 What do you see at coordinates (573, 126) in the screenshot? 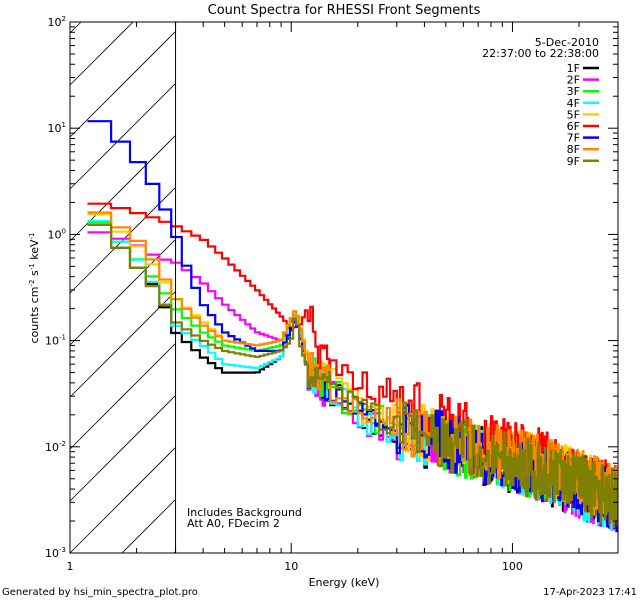
I see `legend-label-6F: 6F` at bounding box center [573, 126].